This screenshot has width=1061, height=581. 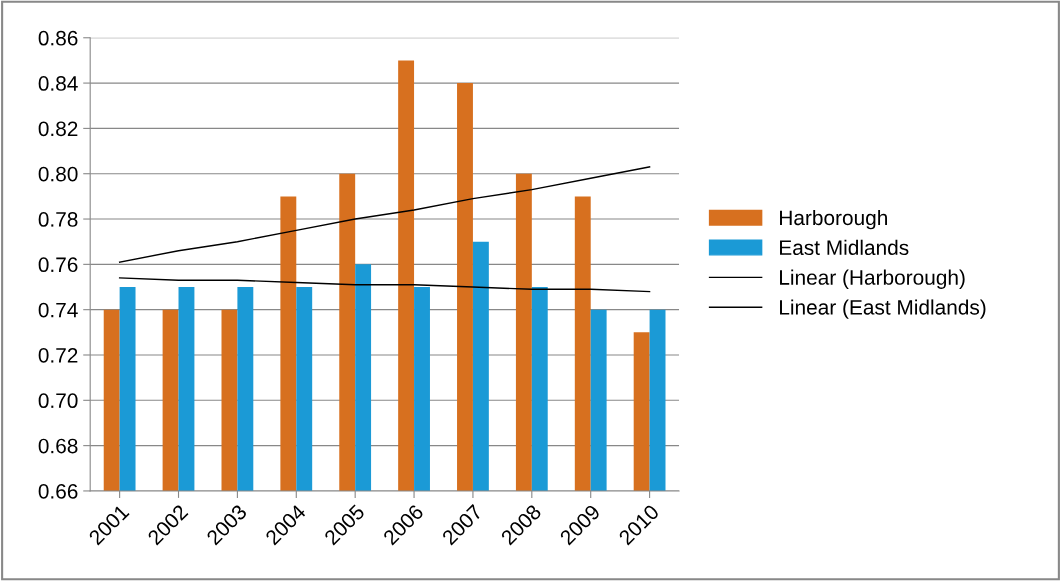 I want to click on y-tick-label: 0.80, so click(x=58, y=174).